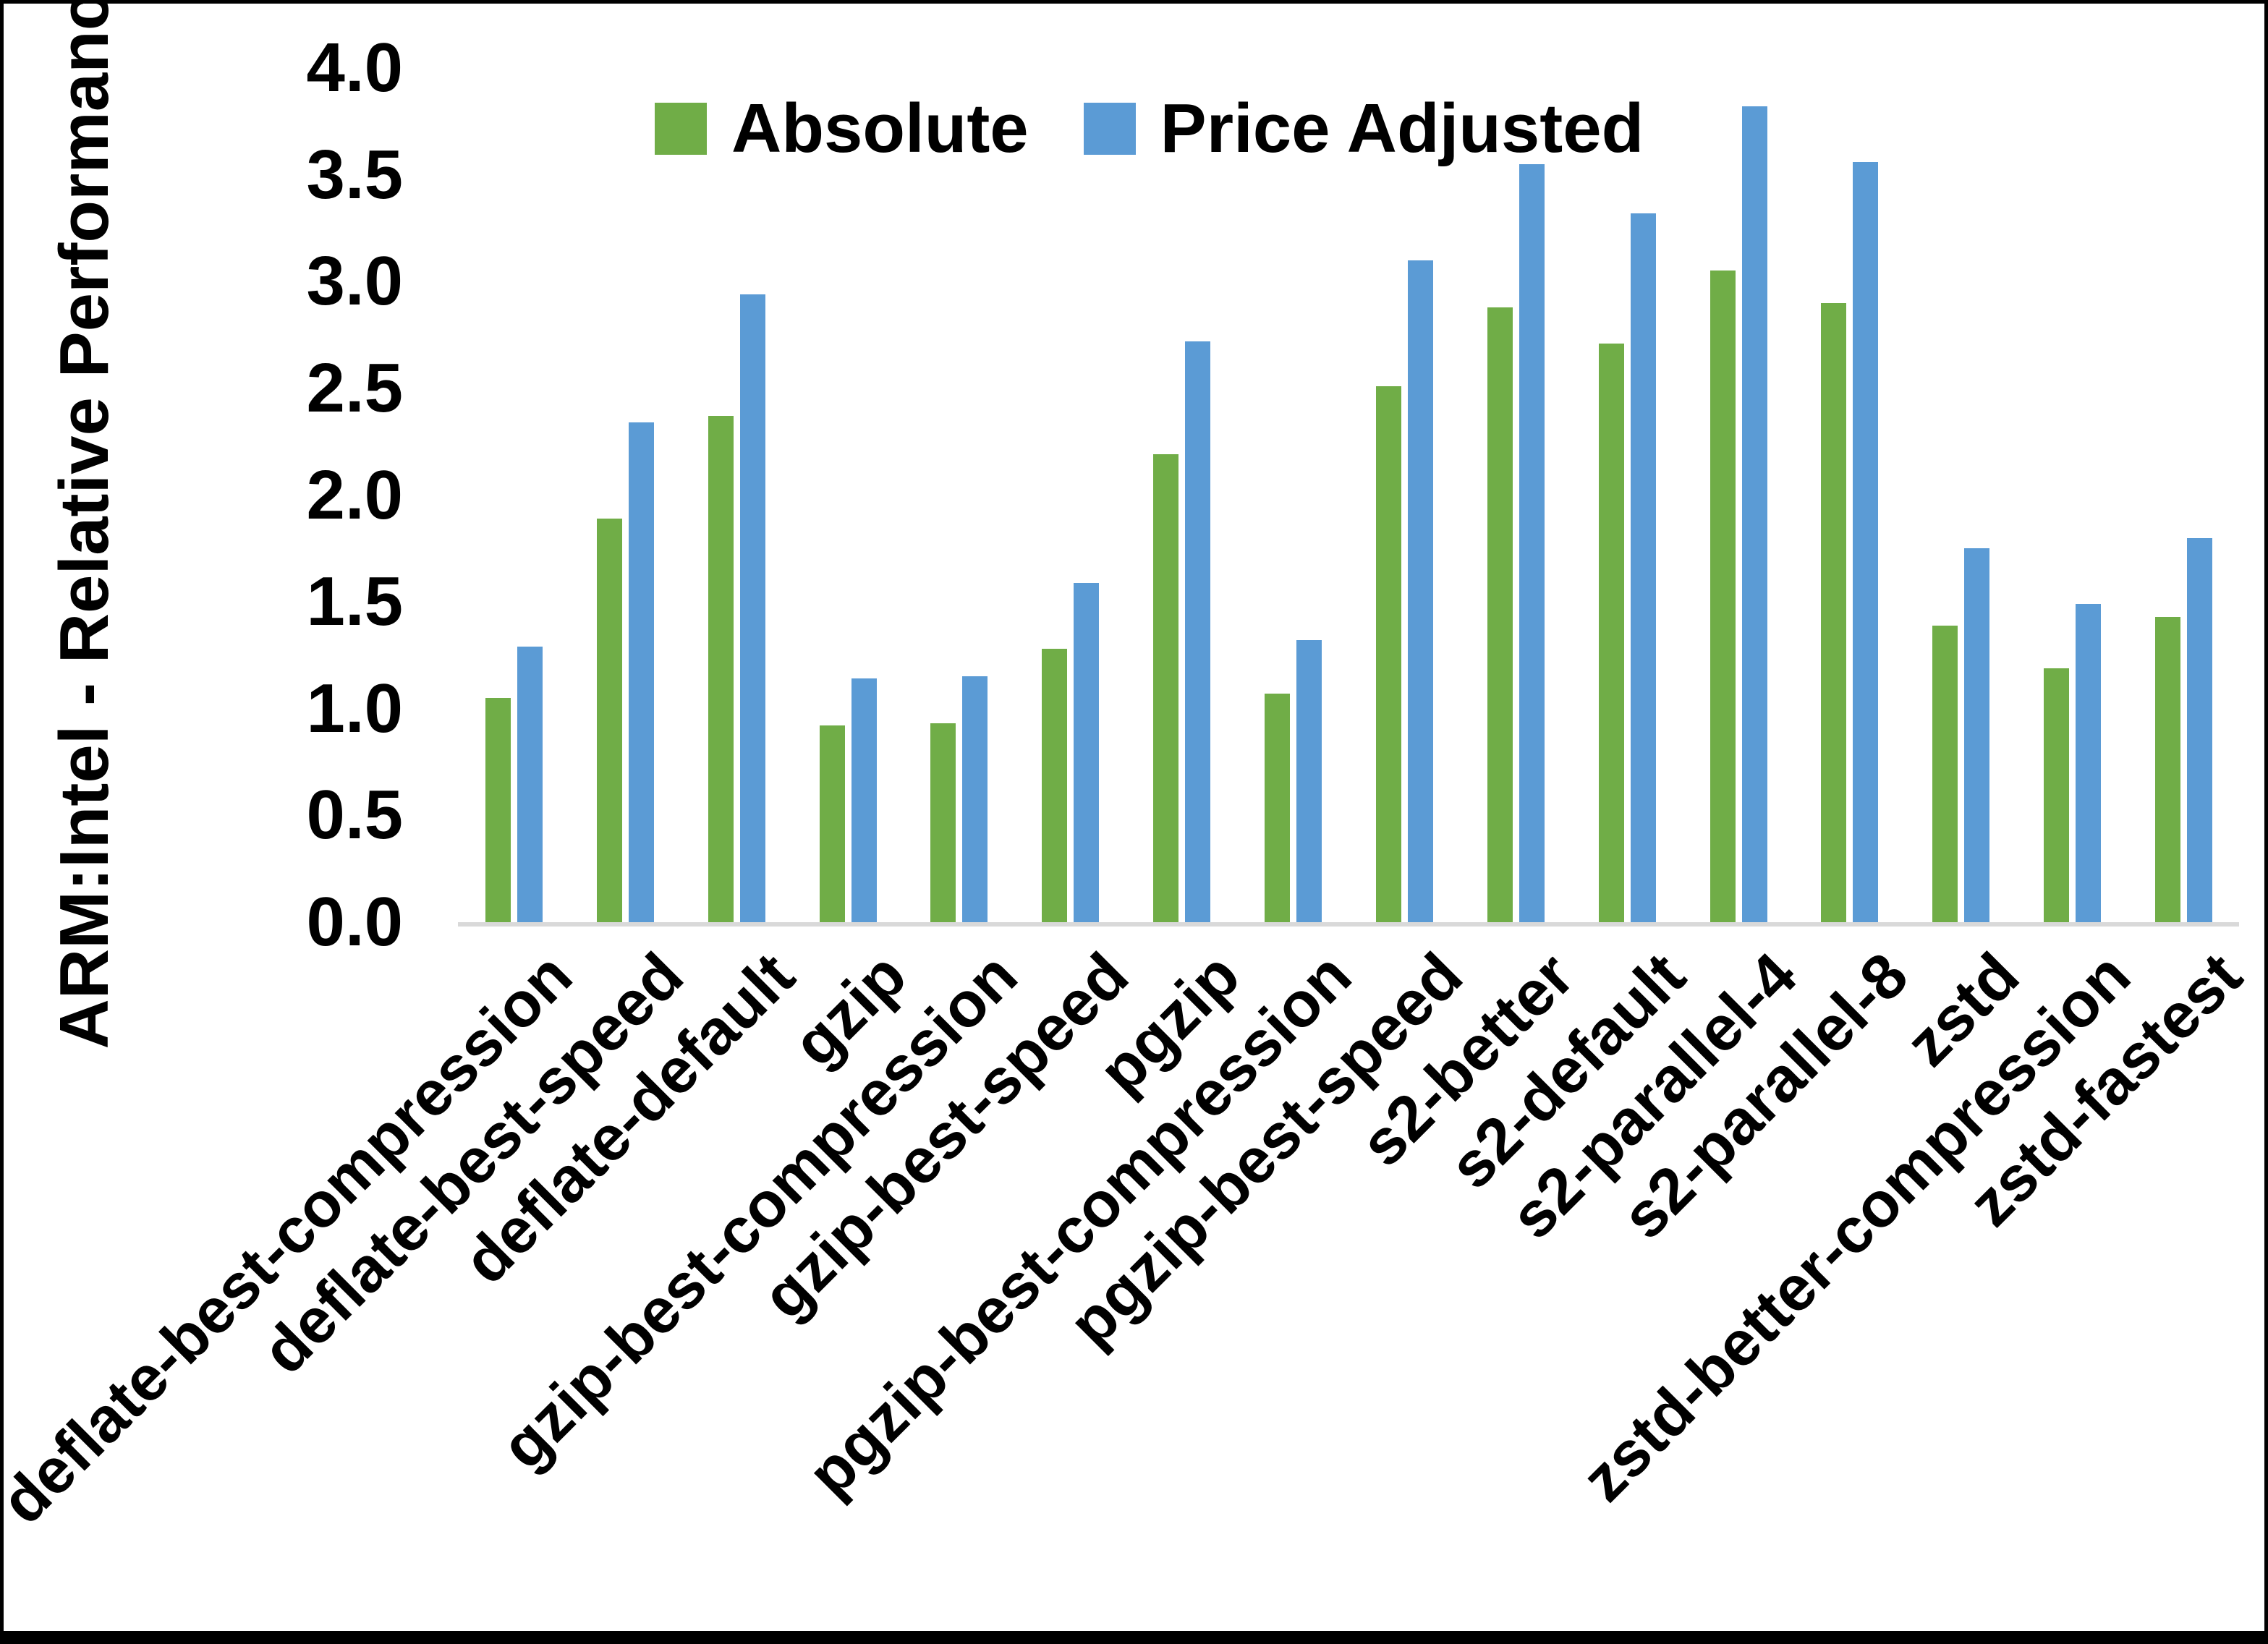 Image resolution: width=2268 pixels, height=1644 pixels. What do you see at coordinates (1109, 129) in the screenshot?
I see `legend-swatch-price-adjusted` at bounding box center [1109, 129].